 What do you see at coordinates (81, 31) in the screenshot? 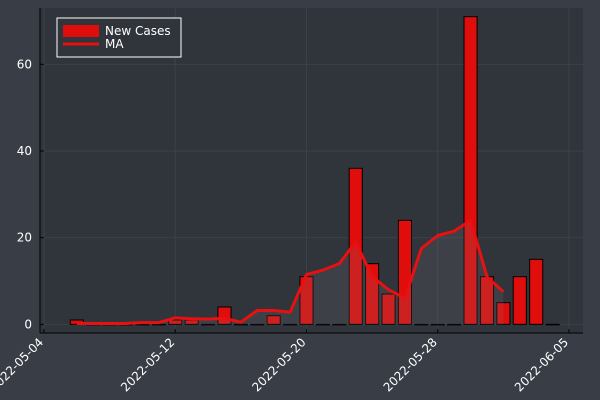
I see `legend-swatch` at bounding box center [81, 31].